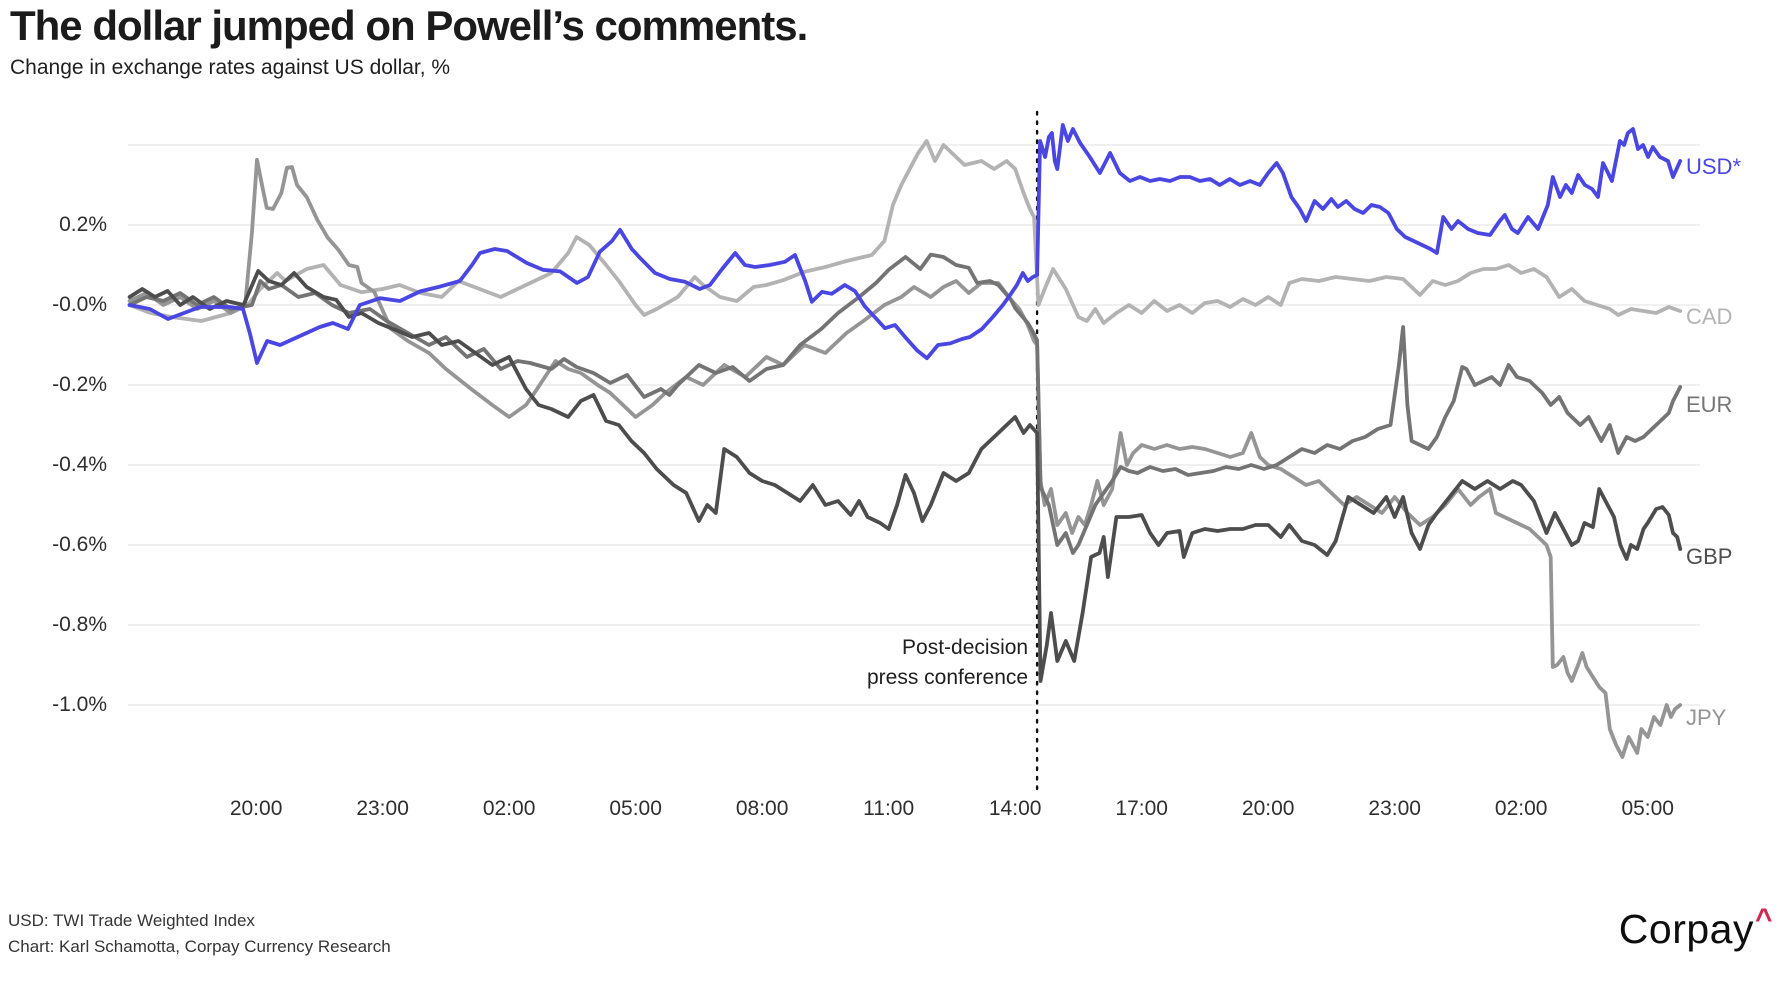 This screenshot has width=1787, height=1000. Describe the element at coordinates (1763, 919) in the screenshot. I see `corpay-logo-caret: ^` at that location.